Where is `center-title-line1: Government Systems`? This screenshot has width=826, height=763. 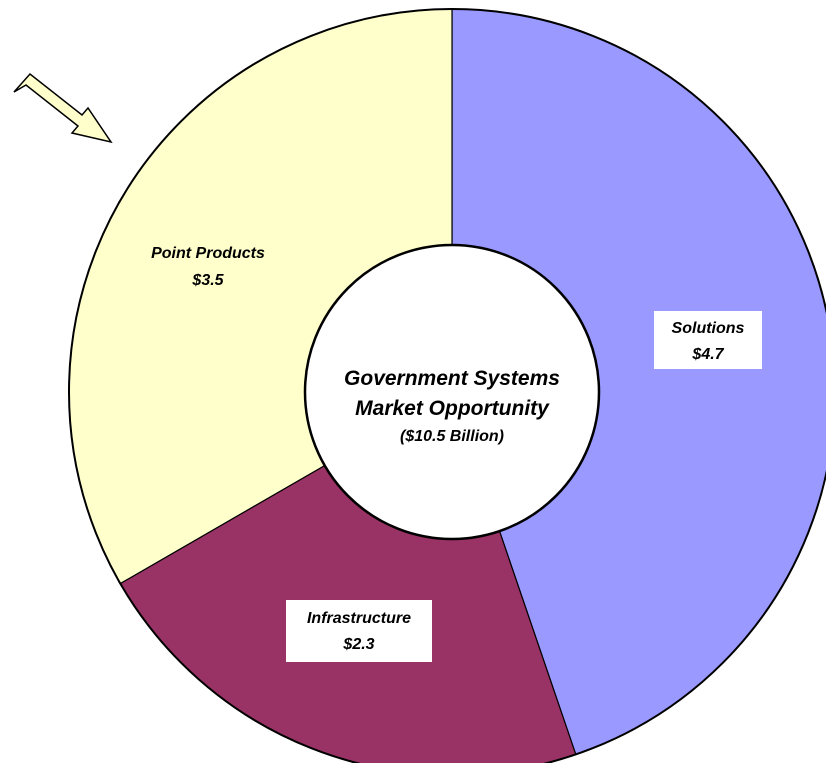
center-title-line1: Government Systems is located at coordinates (452, 378).